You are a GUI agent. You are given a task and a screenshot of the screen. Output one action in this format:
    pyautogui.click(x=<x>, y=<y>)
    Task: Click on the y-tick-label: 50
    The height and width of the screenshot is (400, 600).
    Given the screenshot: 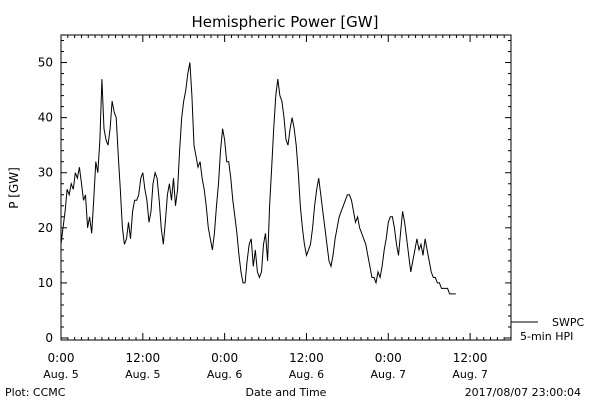 What is the action you would take?
    pyautogui.click(x=45, y=63)
    